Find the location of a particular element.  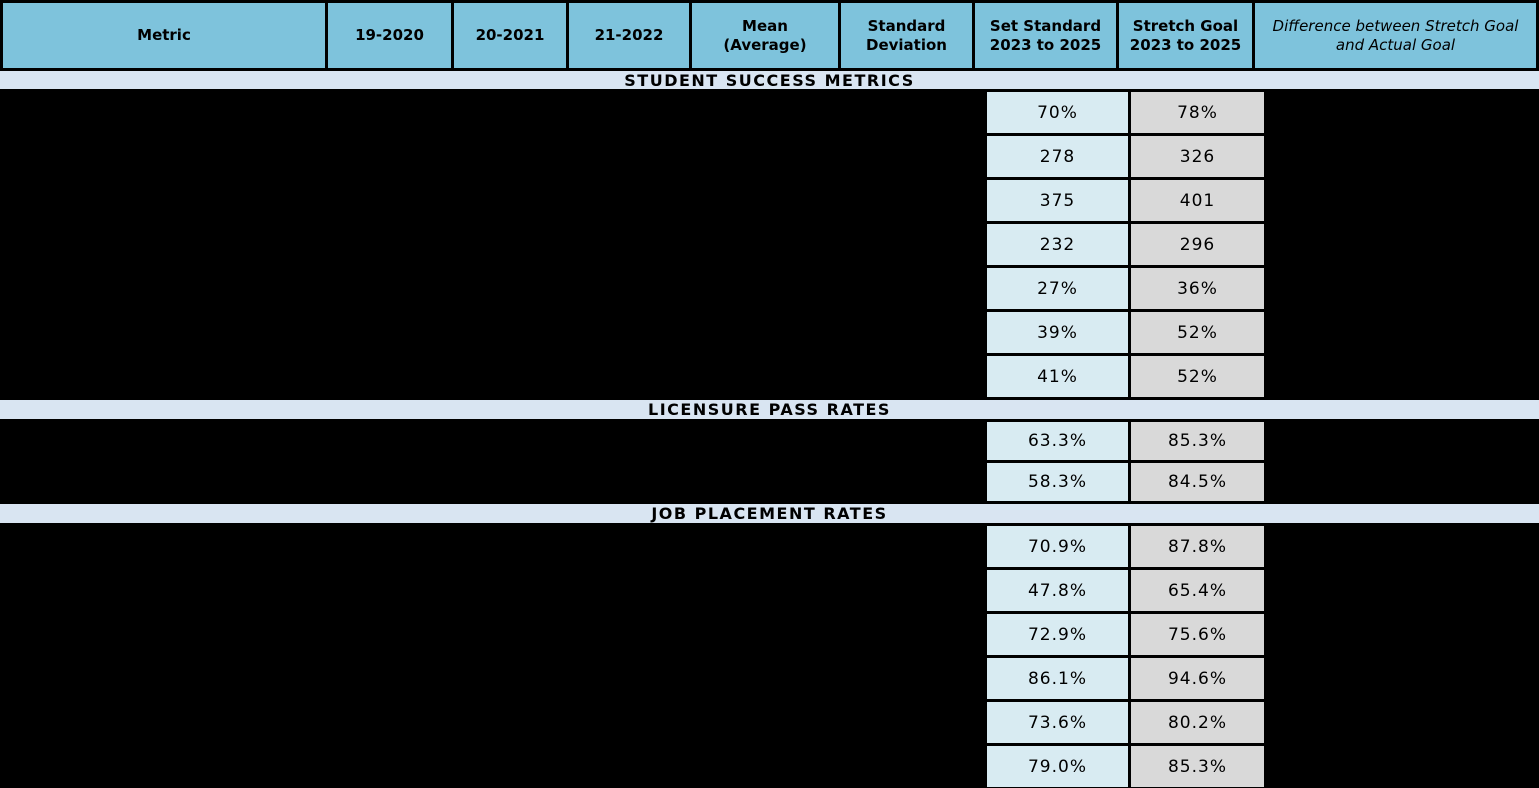

set-standard-cell: 86.1% is located at coordinates (1057, 678).